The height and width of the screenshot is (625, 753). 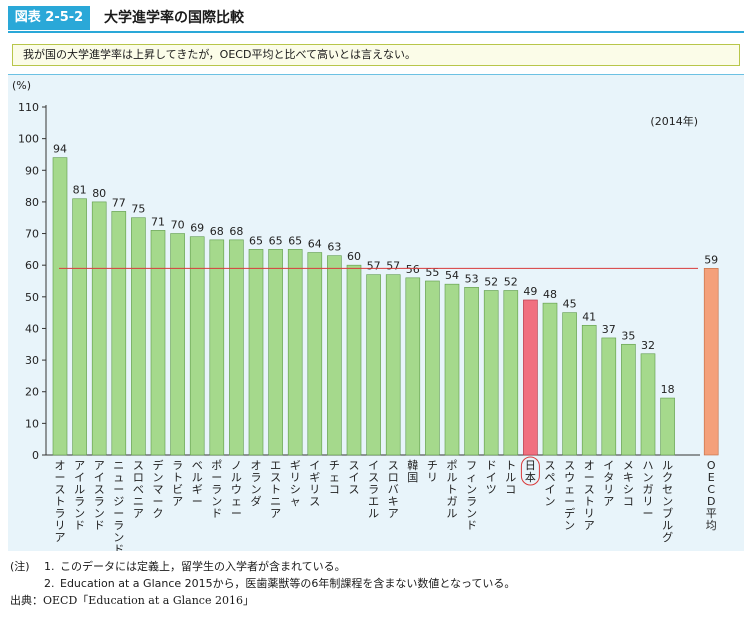 I want to click on bar-value-label: 59, so click(x=711, y=259).